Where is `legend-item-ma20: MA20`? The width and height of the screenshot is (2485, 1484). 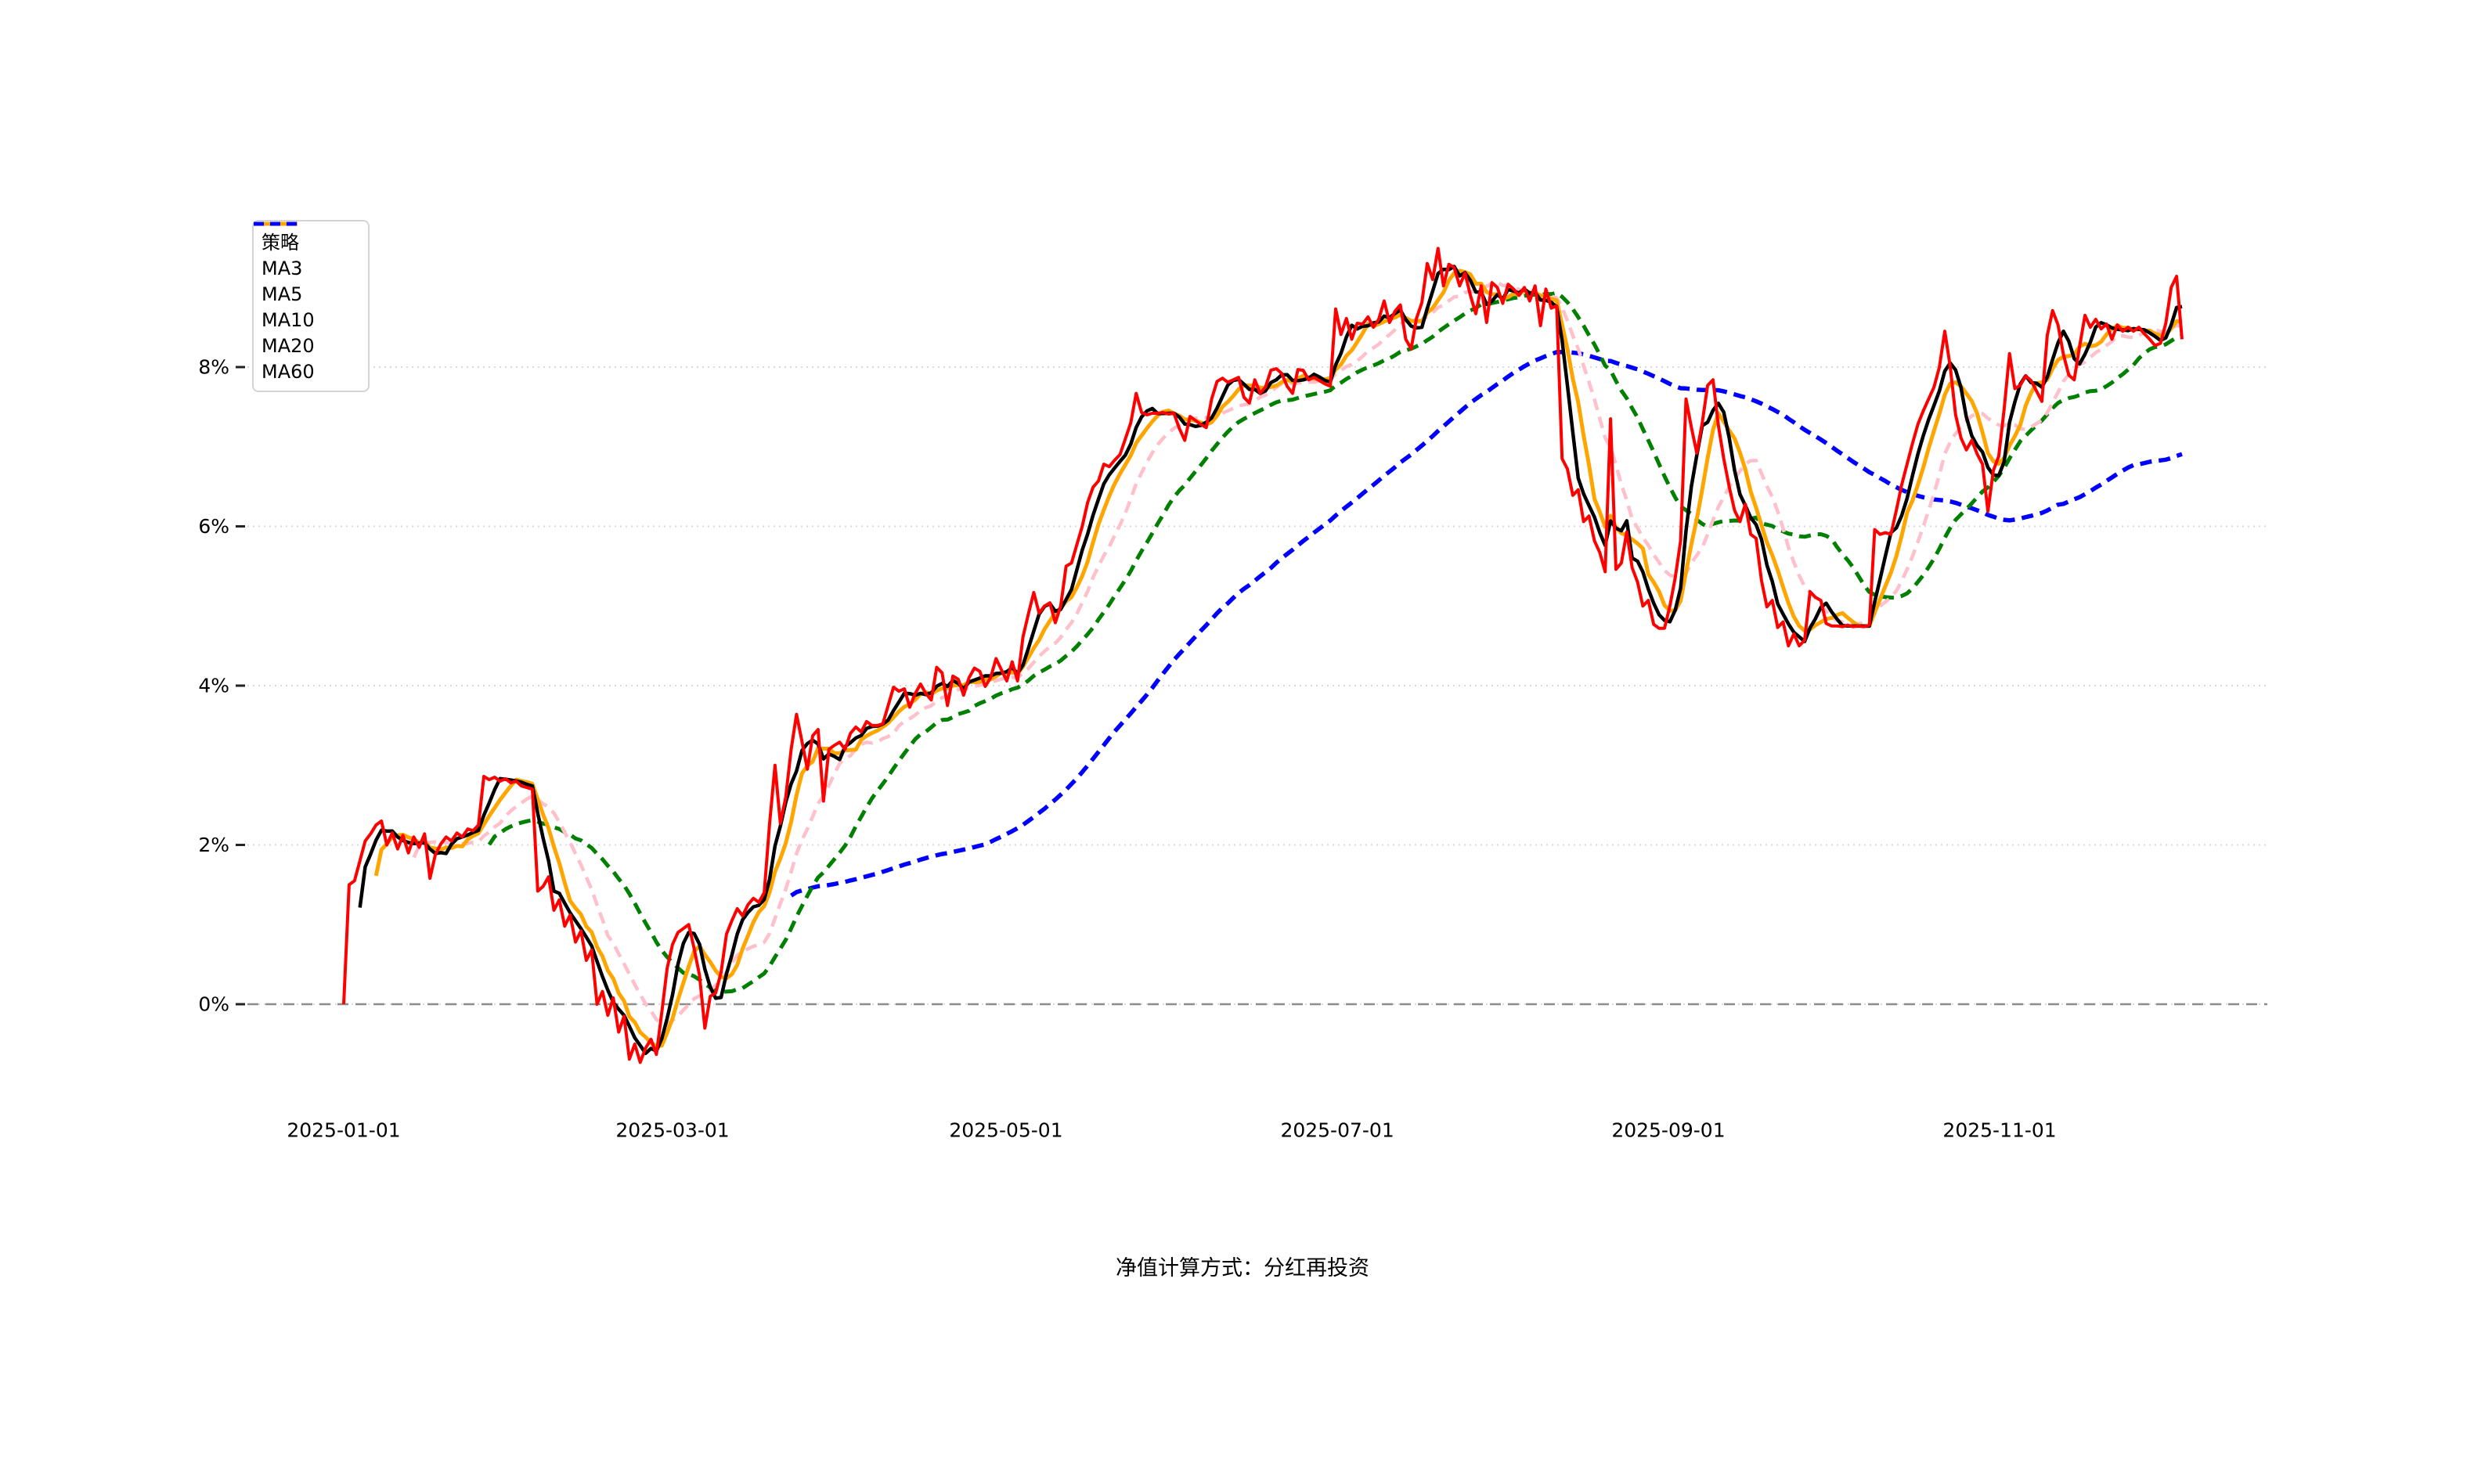 legend-item-ma20: MA20 is located at coordinates (311, 290).